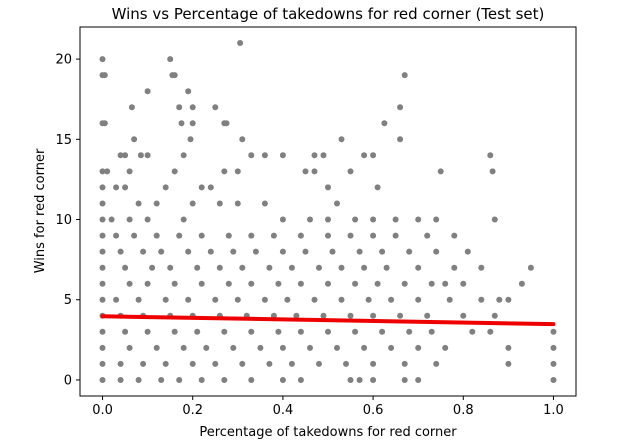  Describe the element at coordinates (102, 410) in the screenshot. I see `x-tick-label: 0.0` at that location.